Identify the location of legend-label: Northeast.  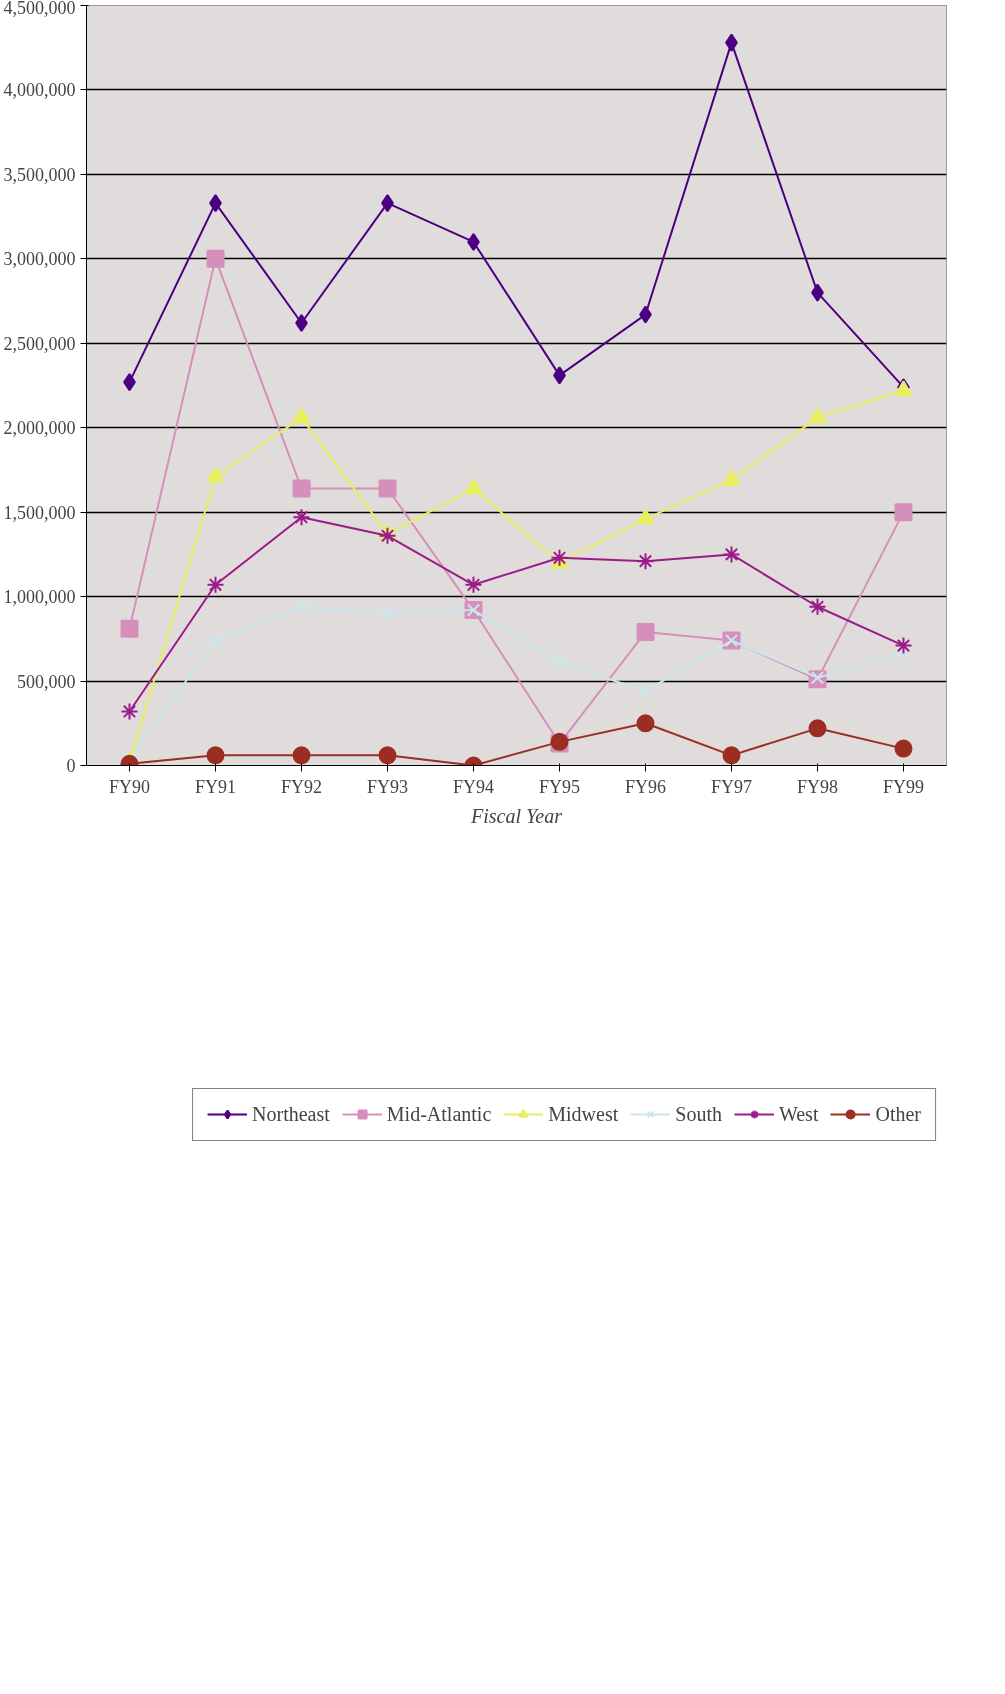
(291, 1114).